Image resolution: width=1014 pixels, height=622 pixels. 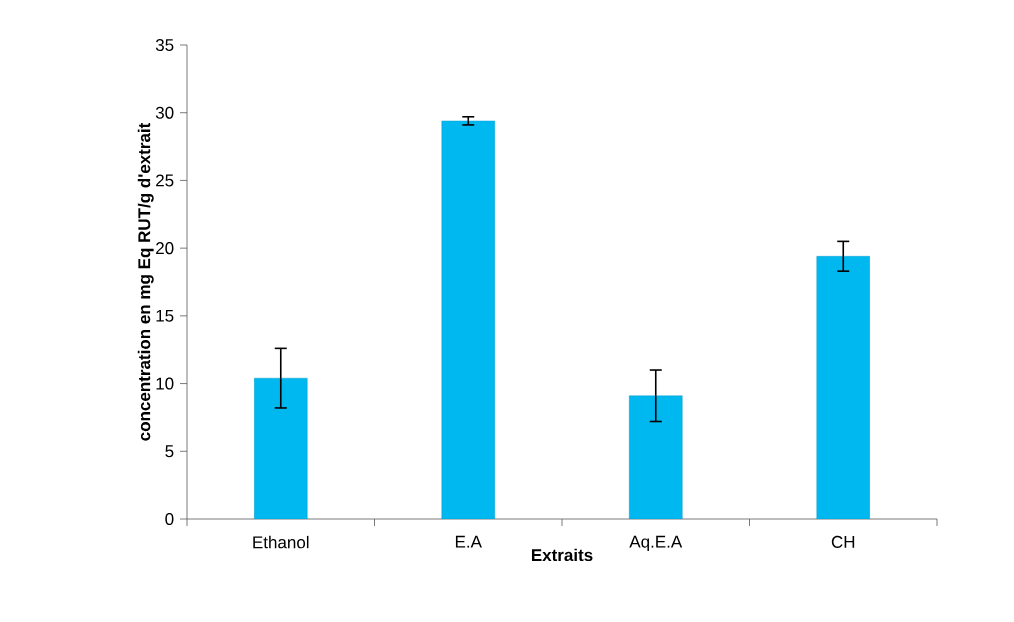 I want to click on y-tick-label: 35, so click(x=164, y=45).